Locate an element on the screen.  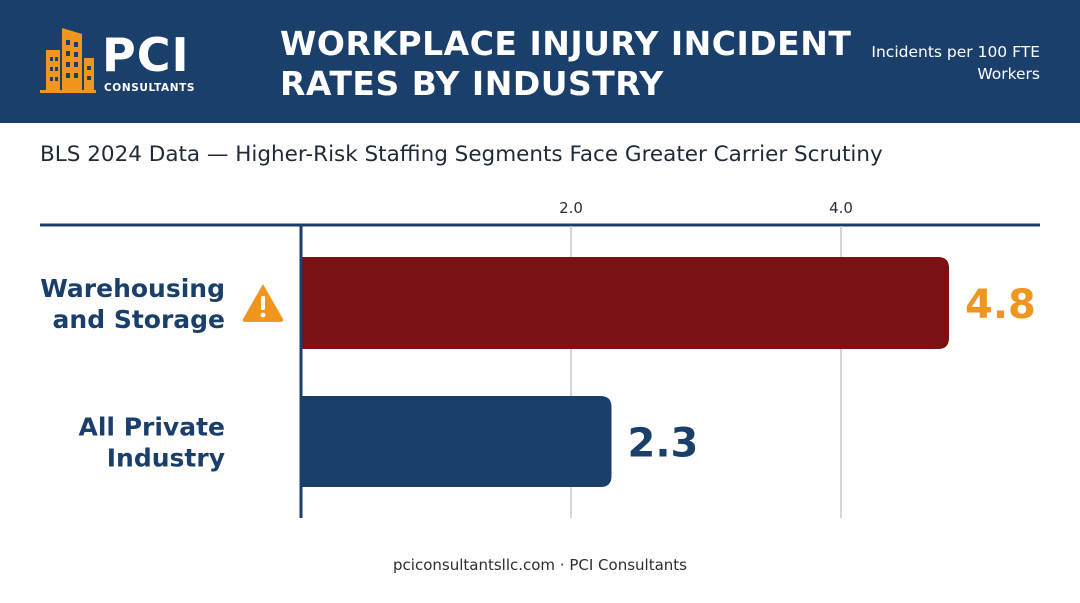
brand-name: PCI is located at coordinates (146, 55).